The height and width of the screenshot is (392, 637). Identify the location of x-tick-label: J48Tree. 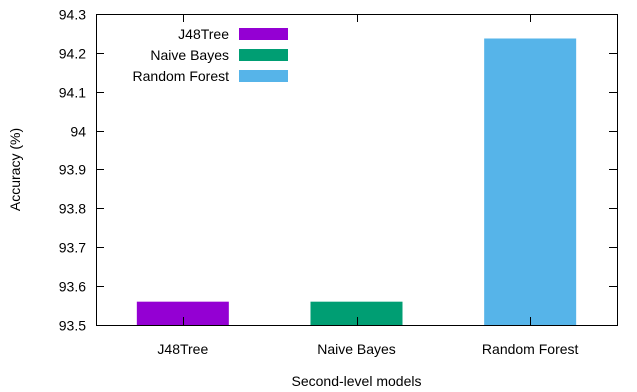
(182, 349).